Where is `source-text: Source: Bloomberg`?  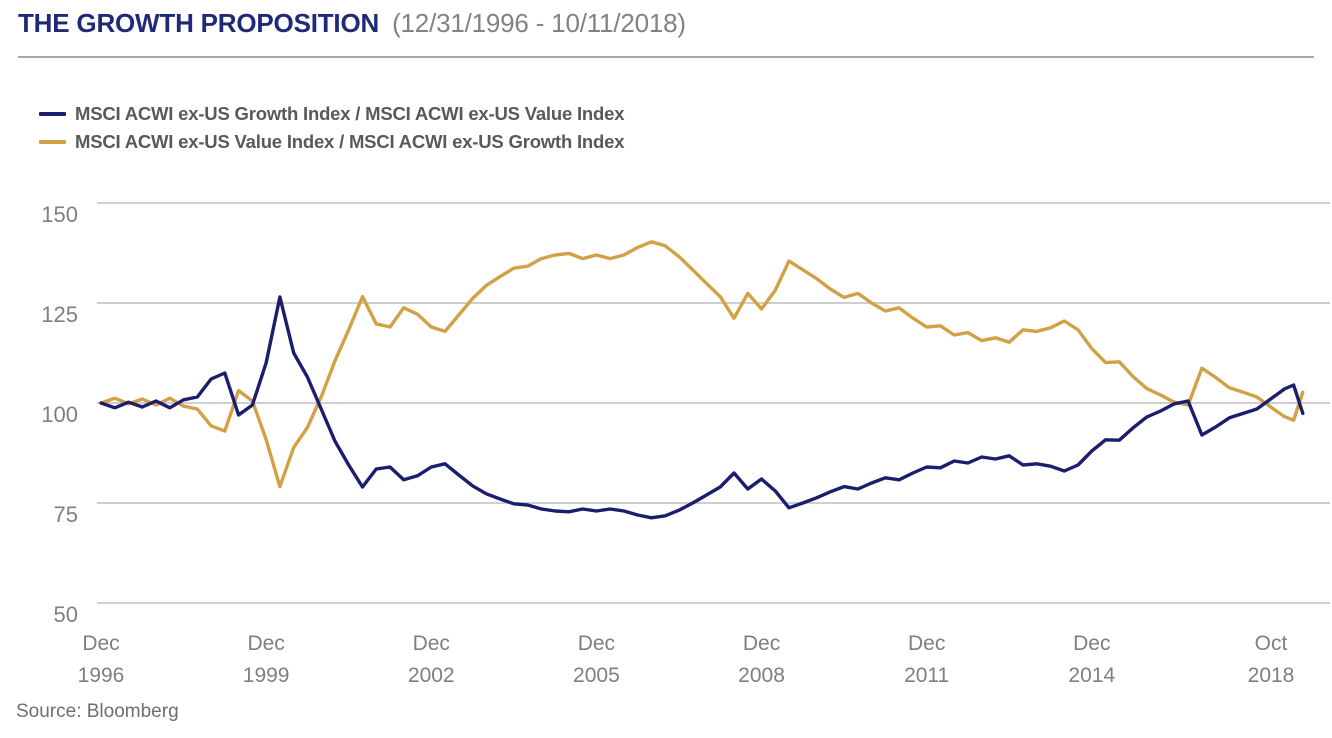
source-text: Source: Bloomberg is located at coordinates (97, 711).